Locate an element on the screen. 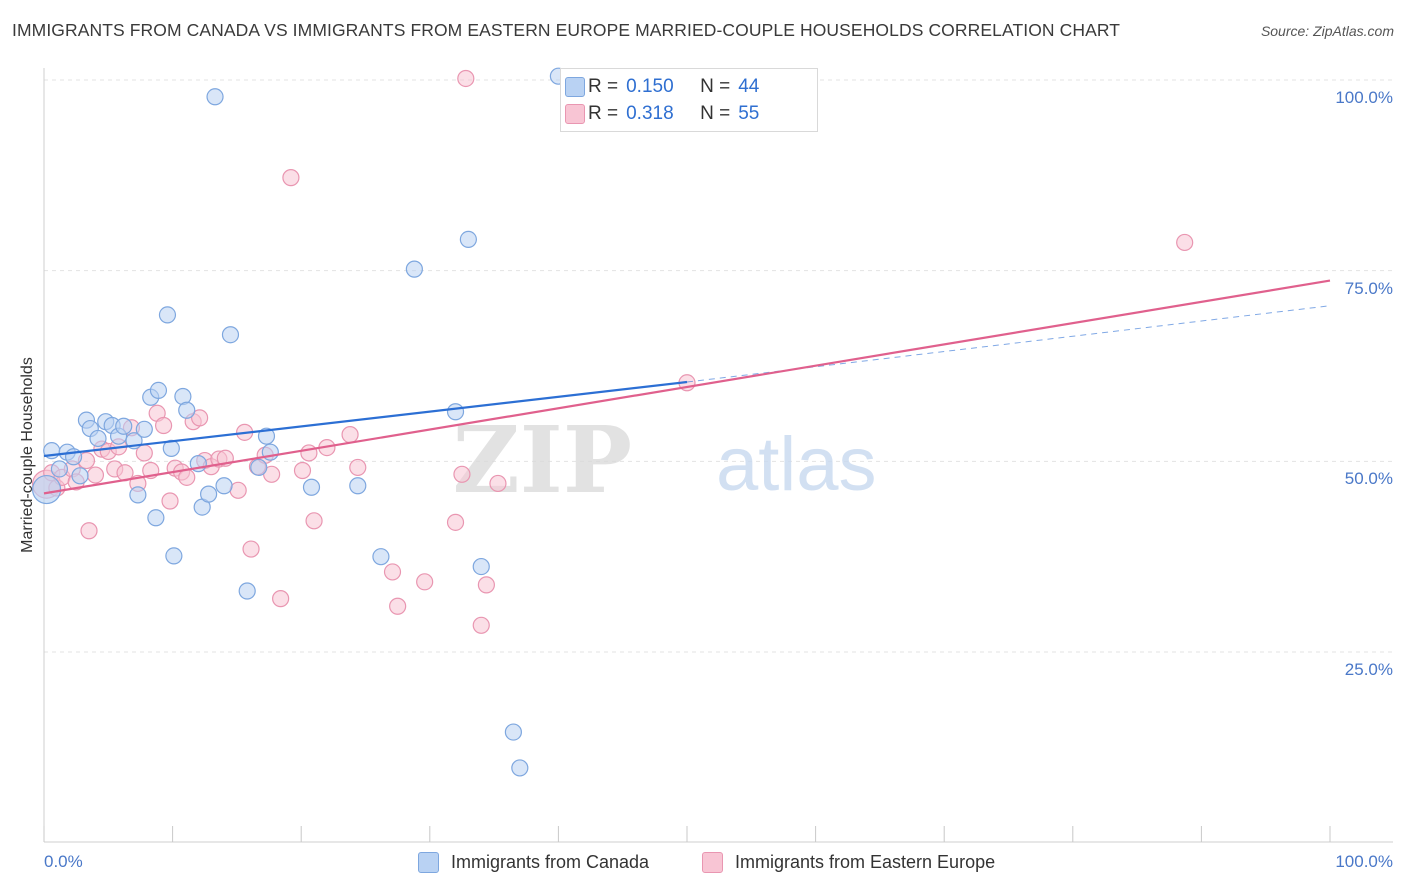 This screenshot has width=1406, height=892. legend-label-canada: Immigrants from Canada is located at coordinates (550, 862).